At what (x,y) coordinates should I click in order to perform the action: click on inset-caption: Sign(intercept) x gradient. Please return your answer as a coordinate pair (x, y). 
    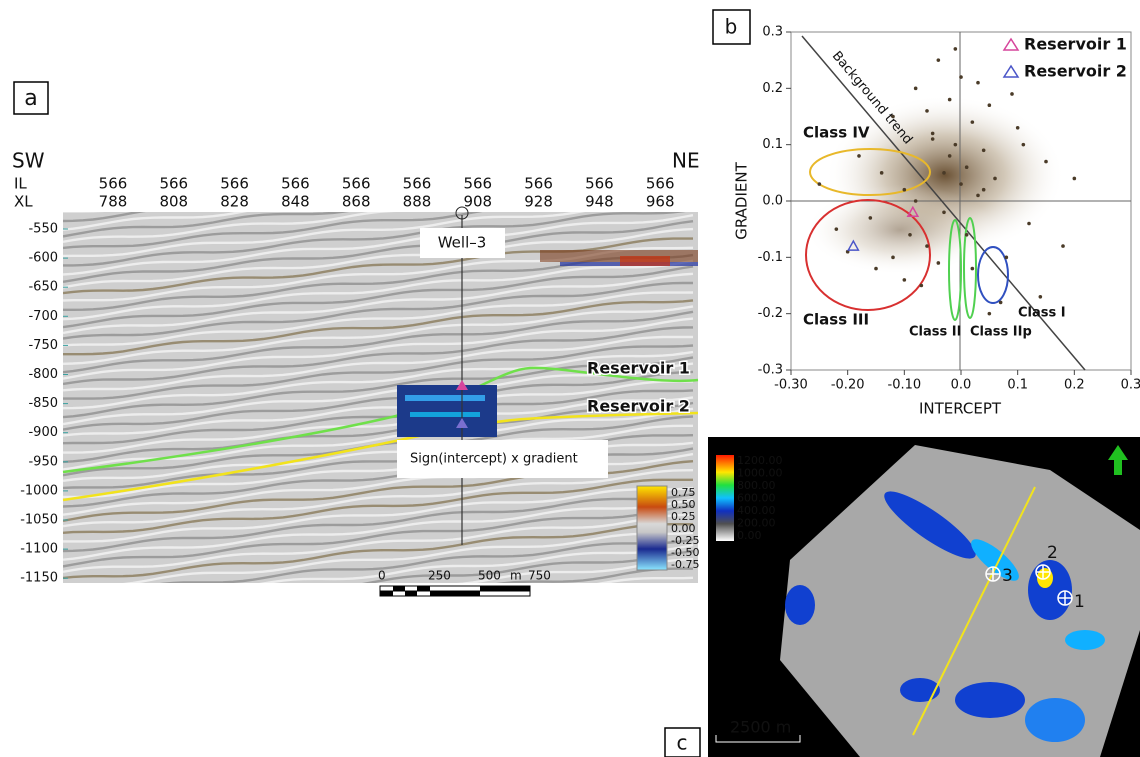
    Looking at the image, I should click on (494, 459).